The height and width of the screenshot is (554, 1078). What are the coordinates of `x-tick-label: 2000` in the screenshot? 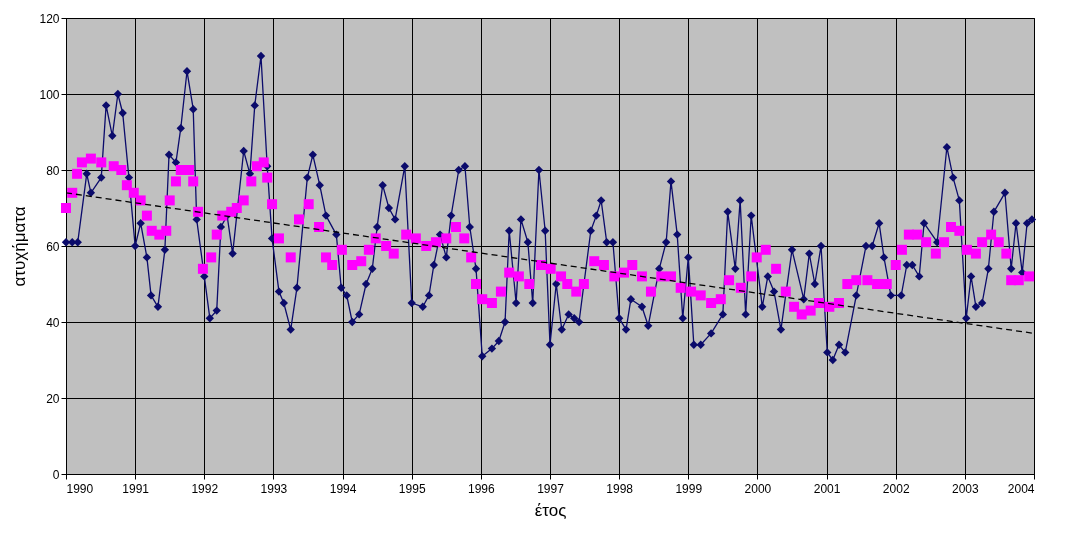 It's located at (758, 488).